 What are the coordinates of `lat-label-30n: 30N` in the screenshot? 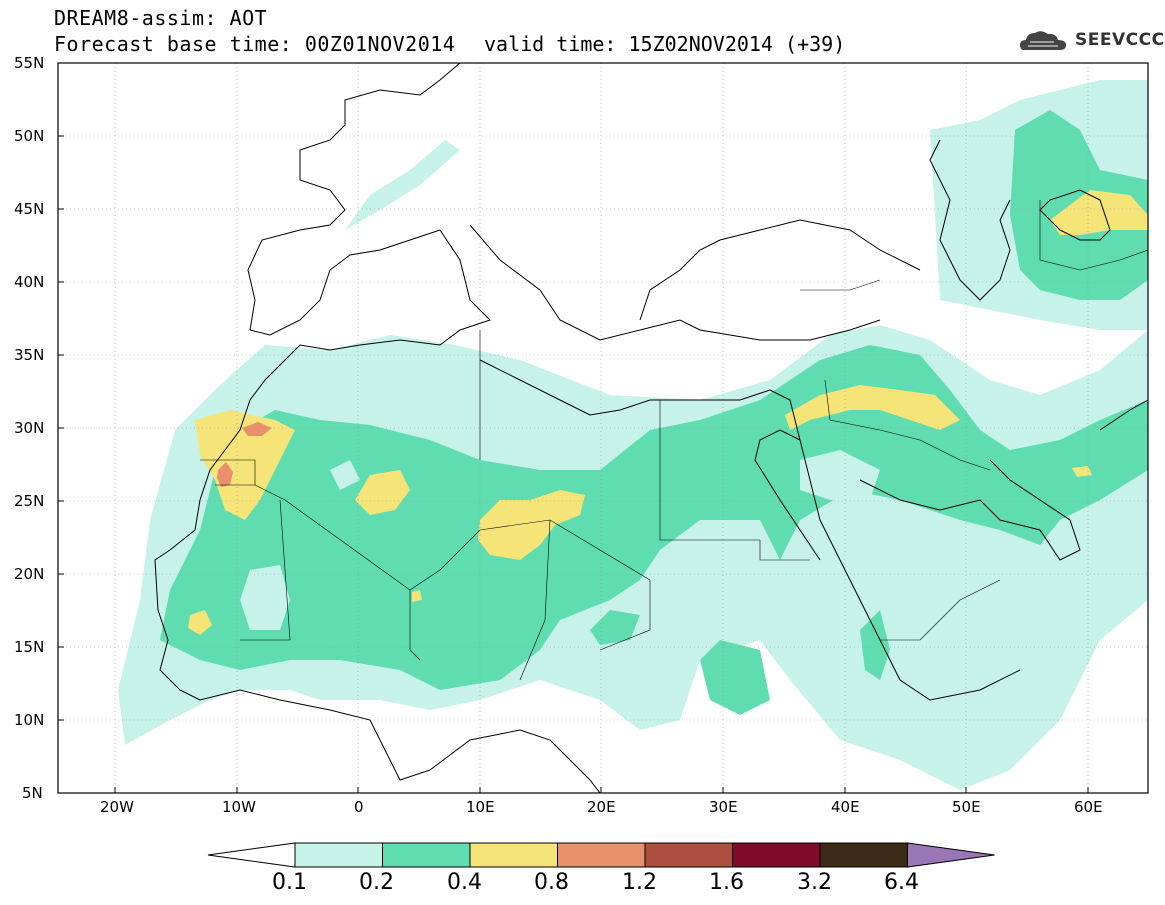 It's located at (29, 428).